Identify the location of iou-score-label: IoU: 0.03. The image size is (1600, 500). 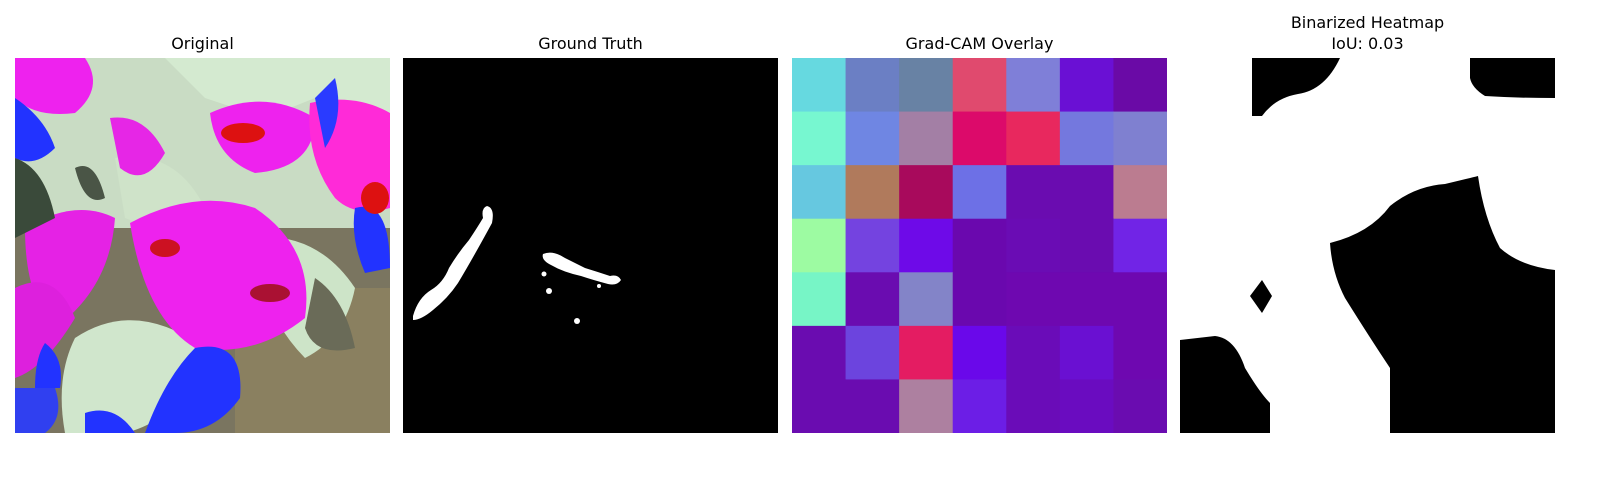
(1367, 43).